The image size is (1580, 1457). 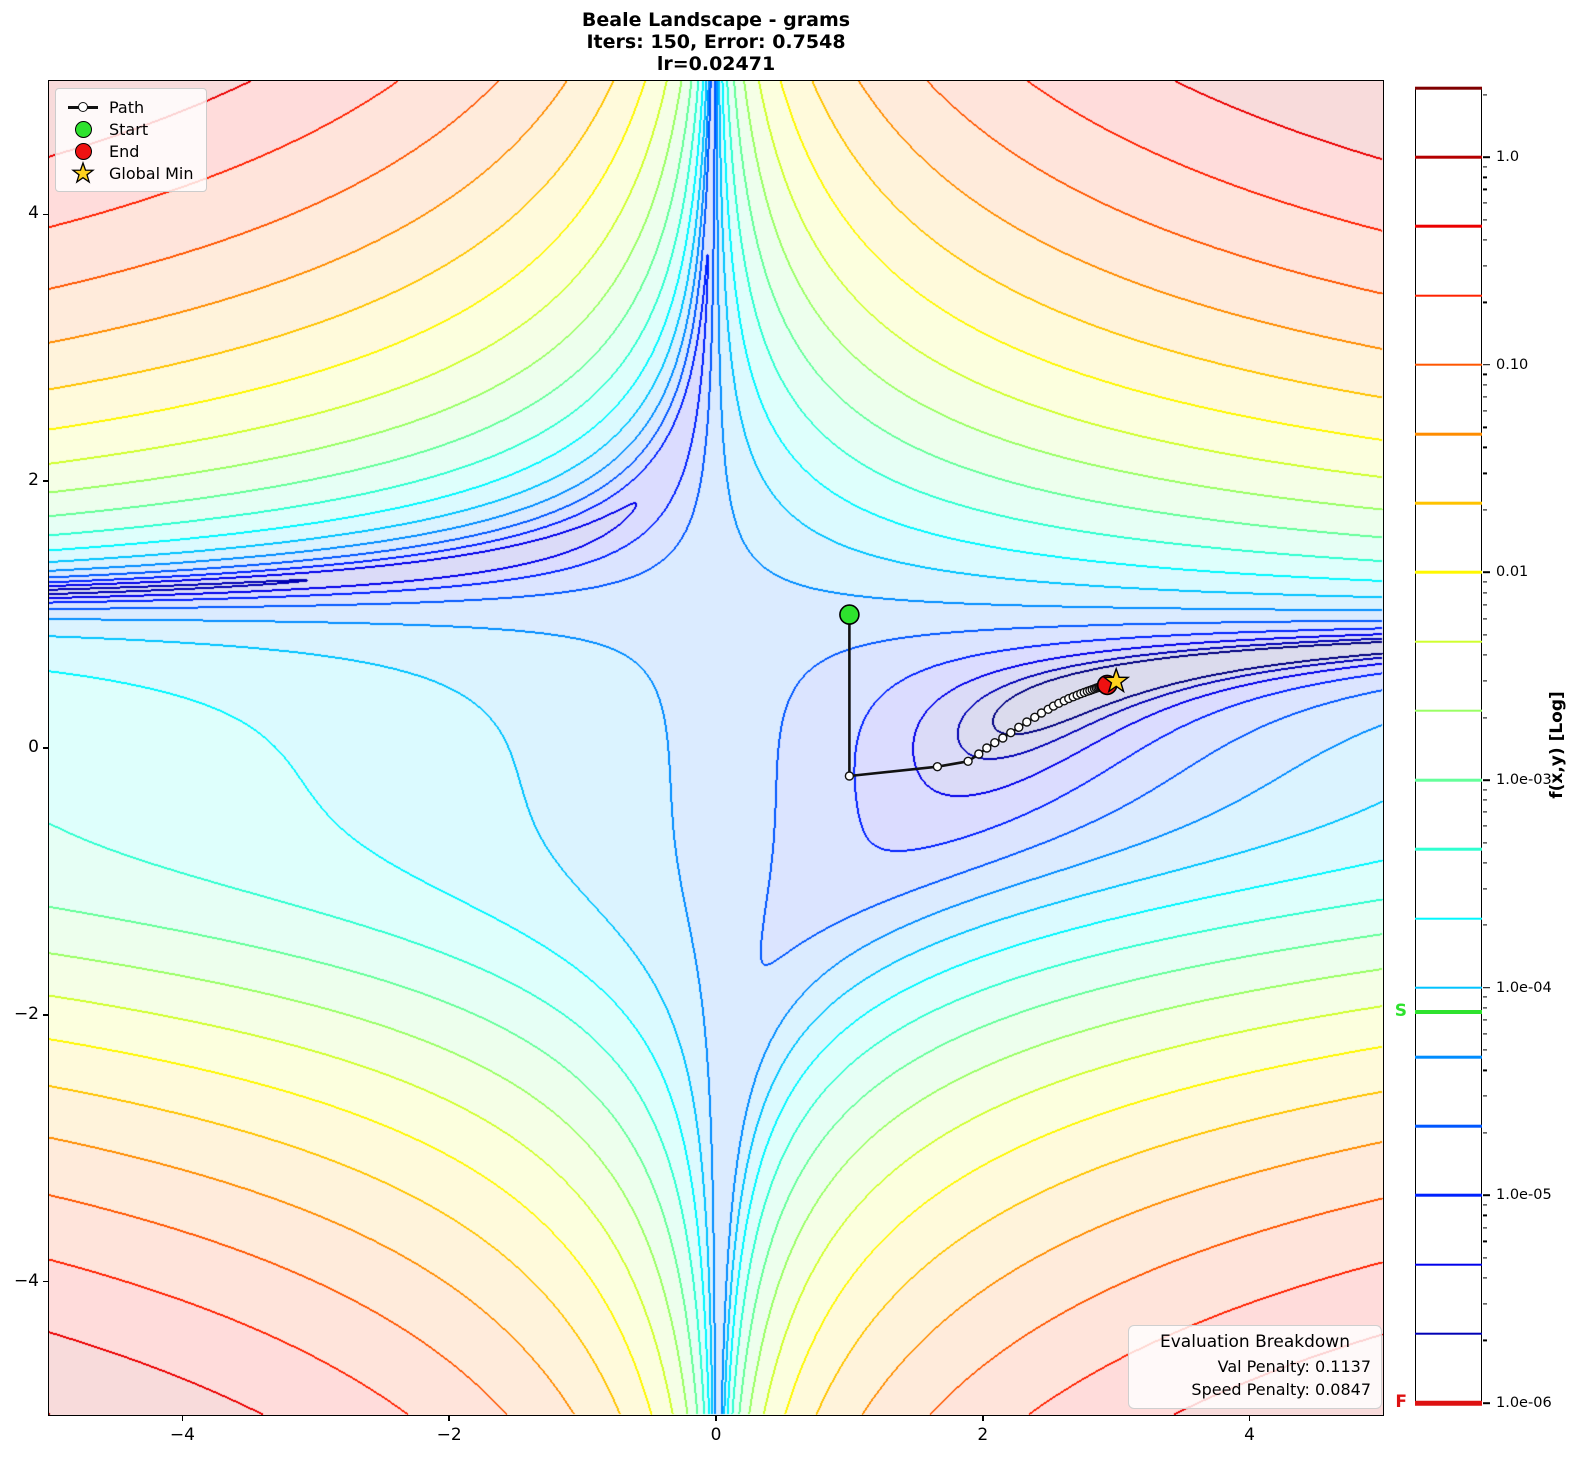 What do you see at coordinates (1448, 1403) in the screenshot?
I see `colorbar-final-marker-line` at bounding box center [1448, 1403].